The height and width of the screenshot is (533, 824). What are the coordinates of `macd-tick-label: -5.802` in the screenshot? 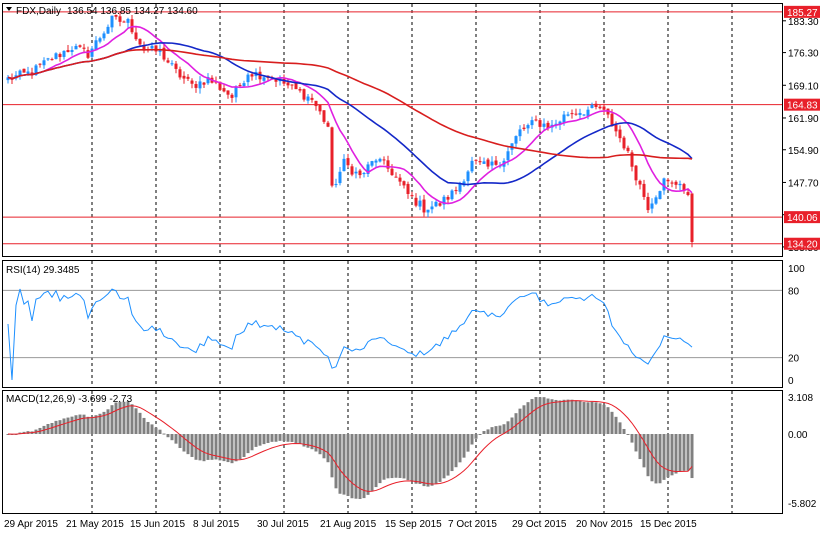 It's located at (802, 504).